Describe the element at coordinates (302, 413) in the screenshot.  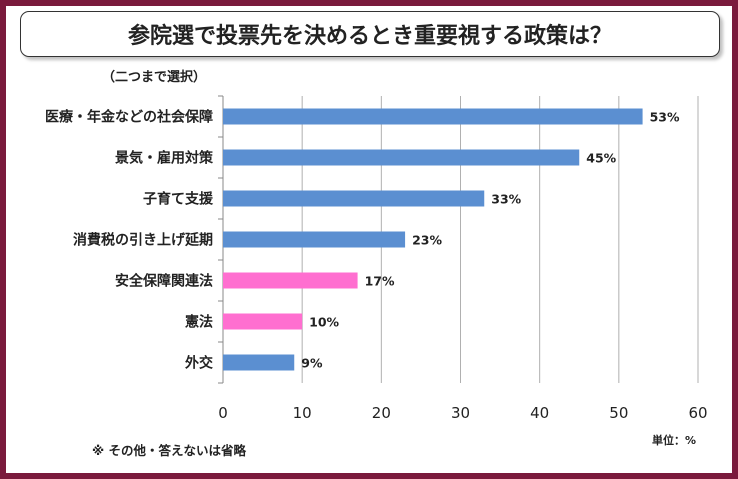
I see `x-tick-label-1: 10` at that location.